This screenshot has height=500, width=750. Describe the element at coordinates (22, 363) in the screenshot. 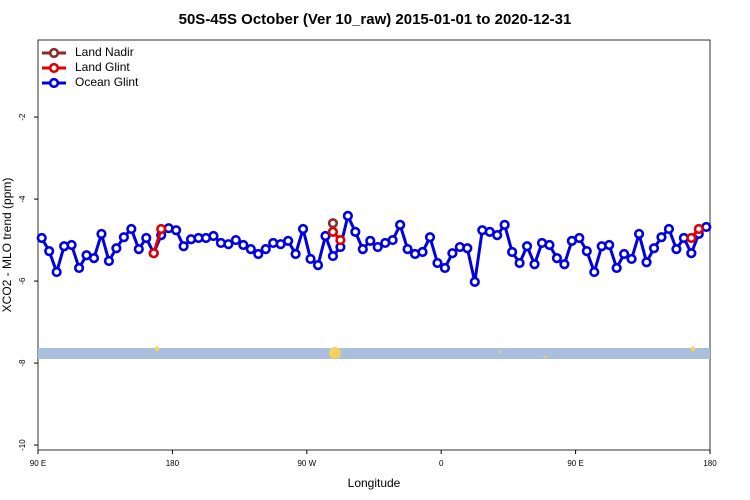

I see `y-tick-label: -8` at that location.